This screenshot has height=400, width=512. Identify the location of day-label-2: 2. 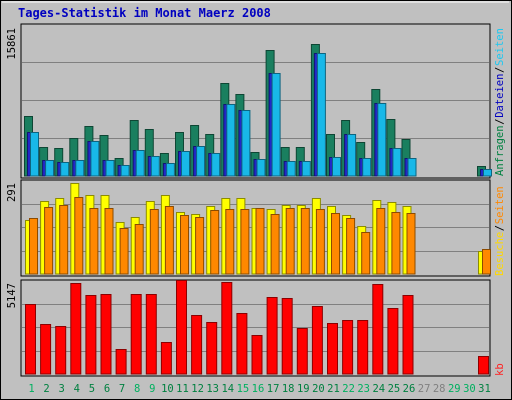
(46, 389).